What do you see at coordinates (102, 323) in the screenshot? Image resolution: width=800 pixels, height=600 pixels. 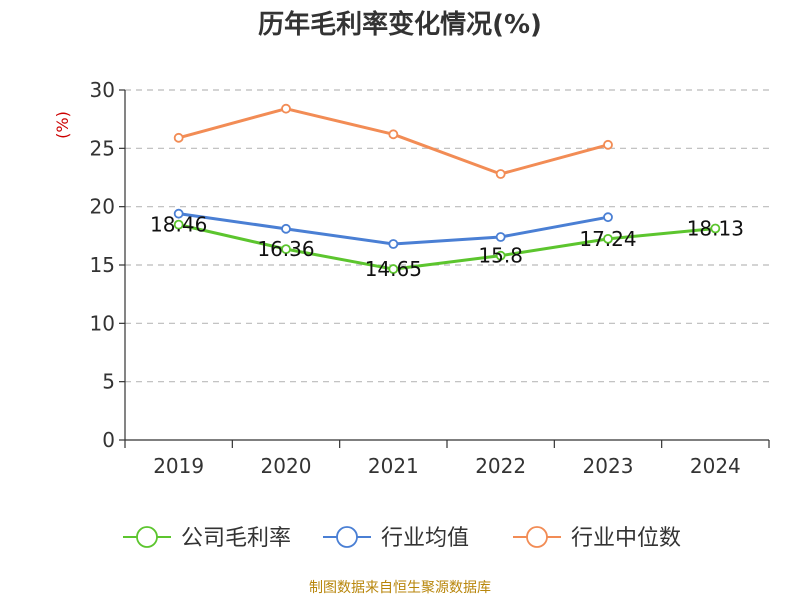 I see `y-tick-label: 10` at bounding box center [102, 323].